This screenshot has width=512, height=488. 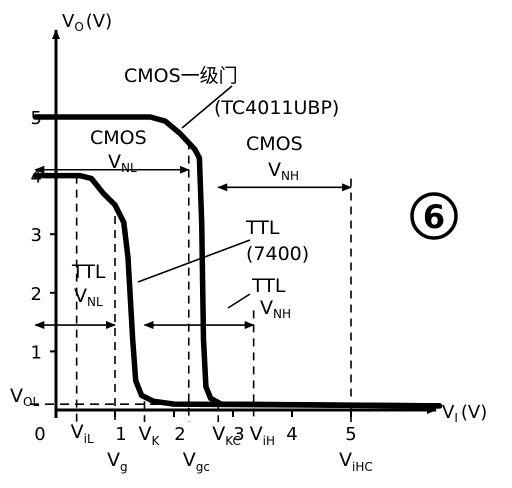 What do you see at coordinates (238, 434) in the screenshot?
I see `x-tick-label-3: 3` at bounding box center [238, 434].